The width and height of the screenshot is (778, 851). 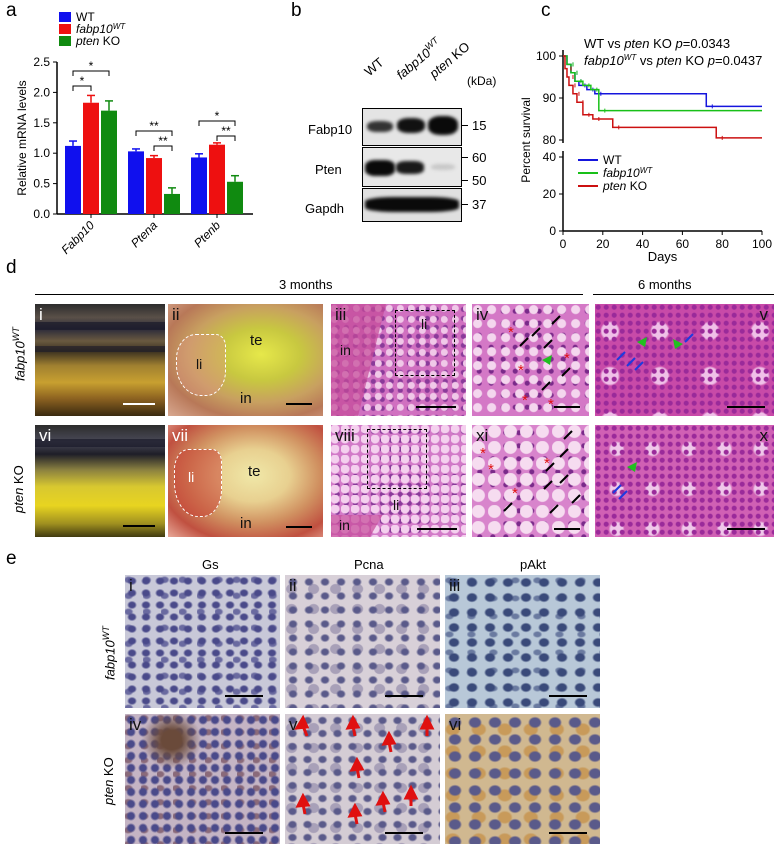 What do you see at coordinates (380, 168) in the screenshot?
I see `band-wt-pten` at bounding box center [380, 168].